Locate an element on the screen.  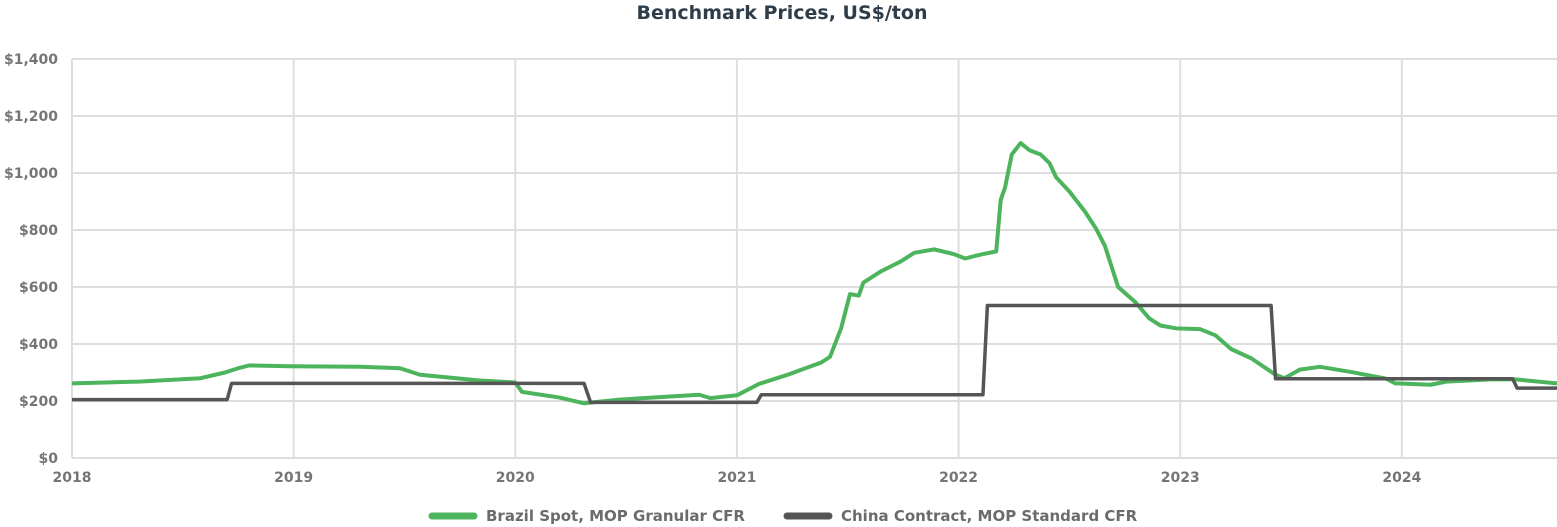
x-tick-label: 2020 is located at coordinates (515, 478).